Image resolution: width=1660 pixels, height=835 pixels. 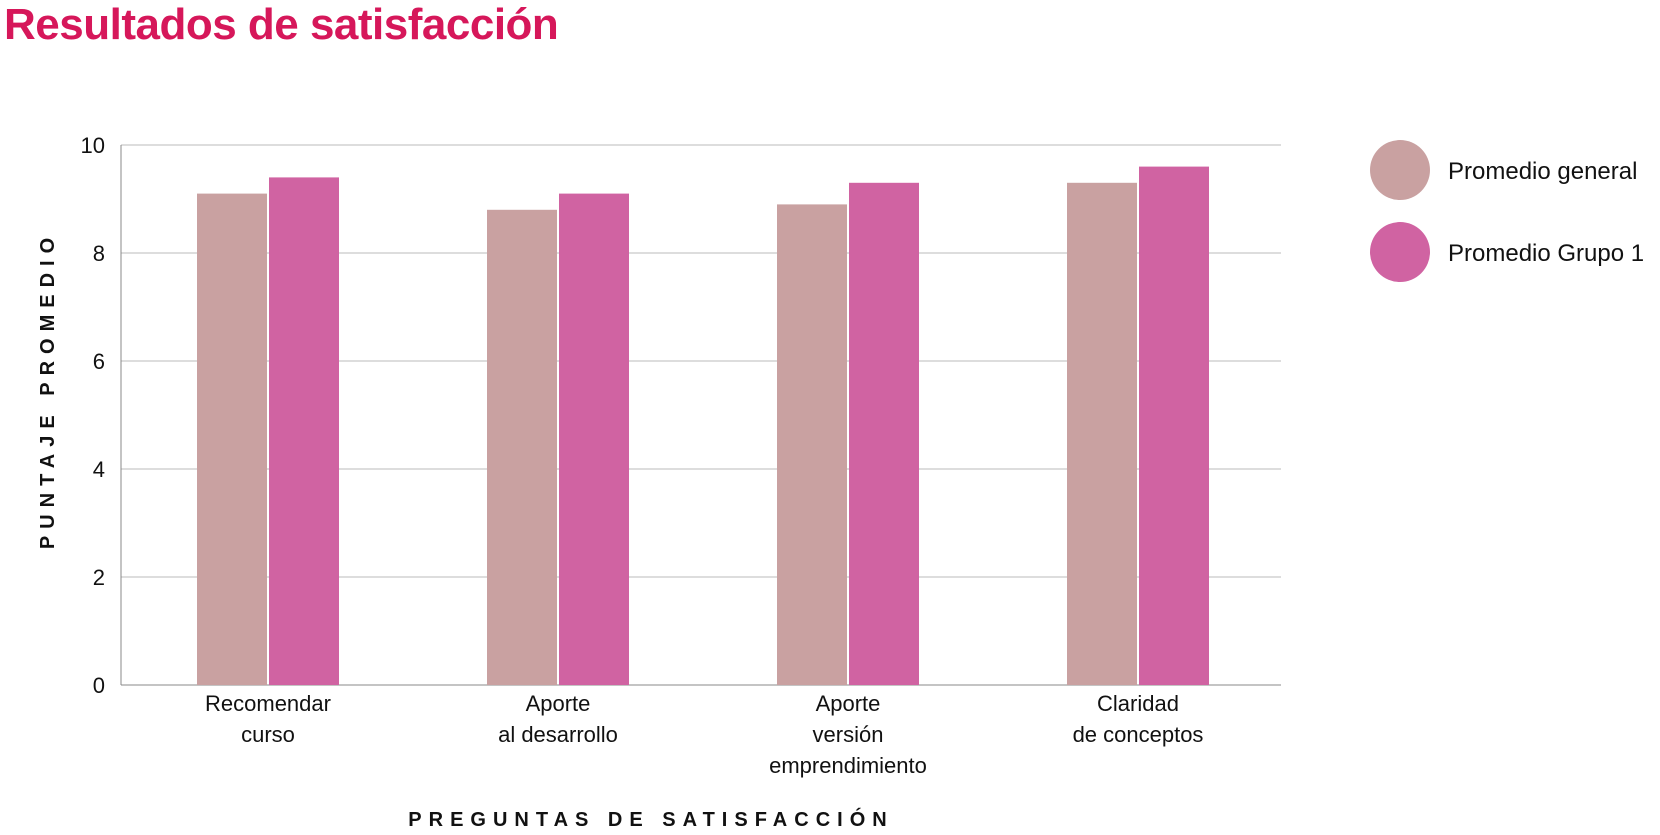 I want to click on y-tick-label: 8, so click(x=99, y=253).